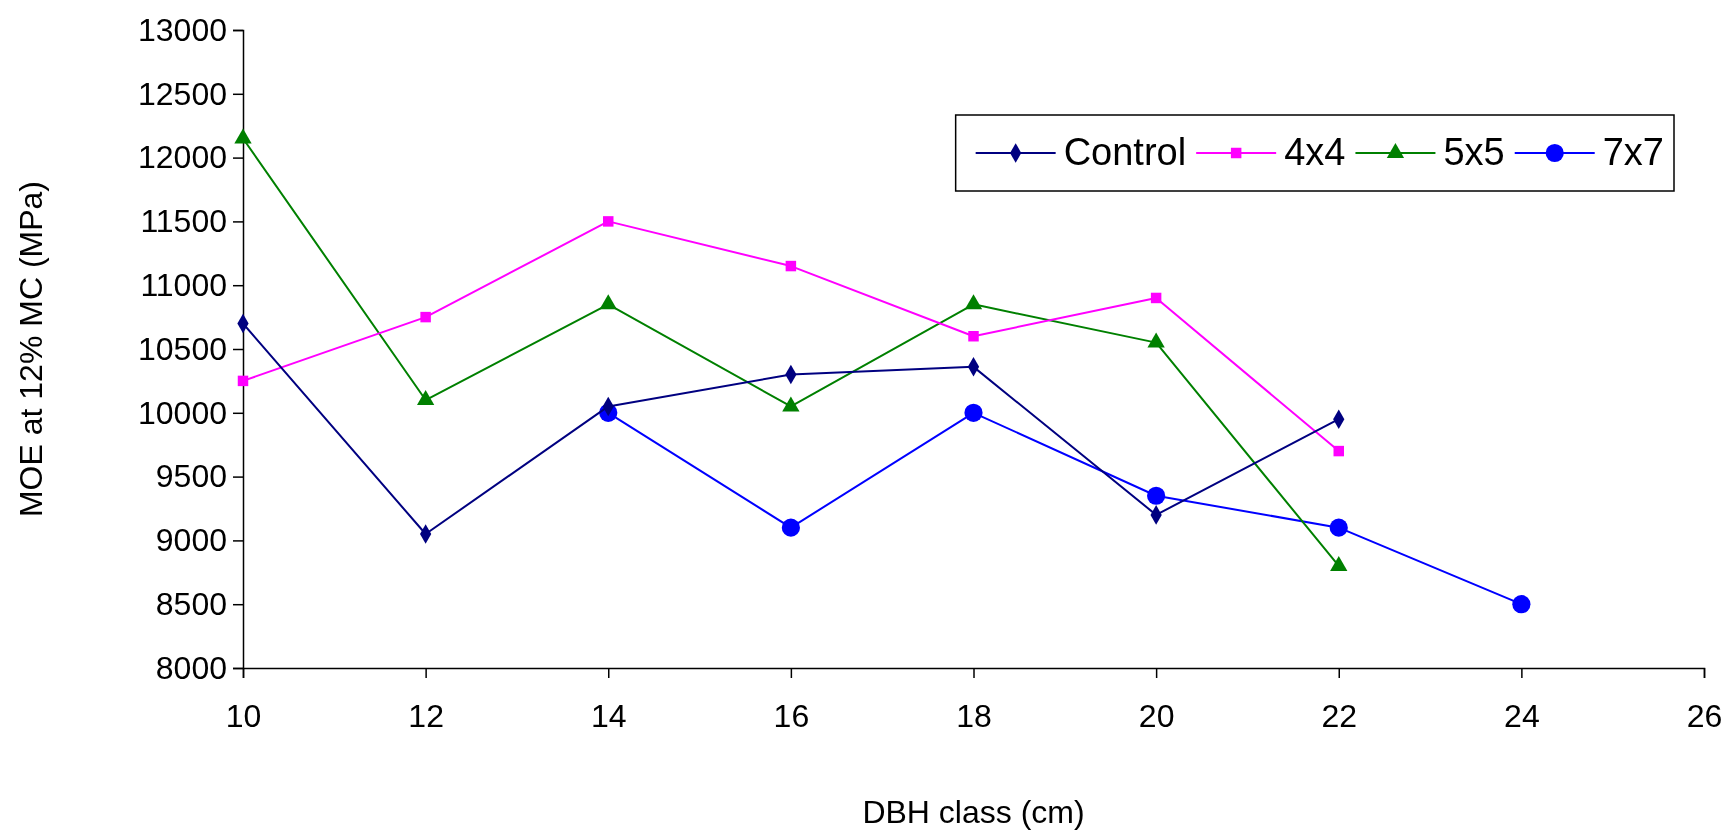 The image size is (1731, 833). I want to click on x-tick-label: 14, so click(608, 715).